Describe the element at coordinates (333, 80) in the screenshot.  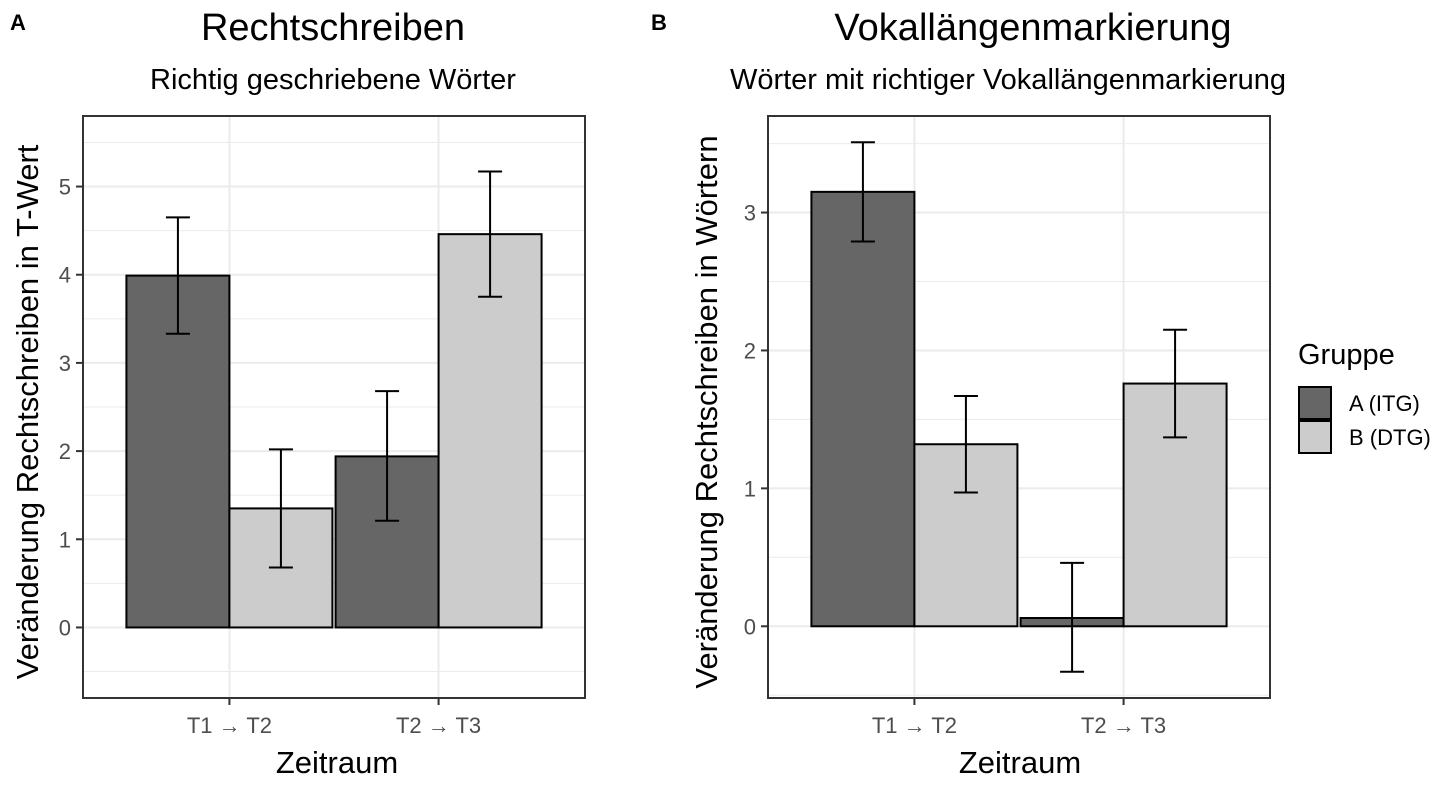
I see `panel-a-subtitle: Richtig geschriebene Wörter` at that location.